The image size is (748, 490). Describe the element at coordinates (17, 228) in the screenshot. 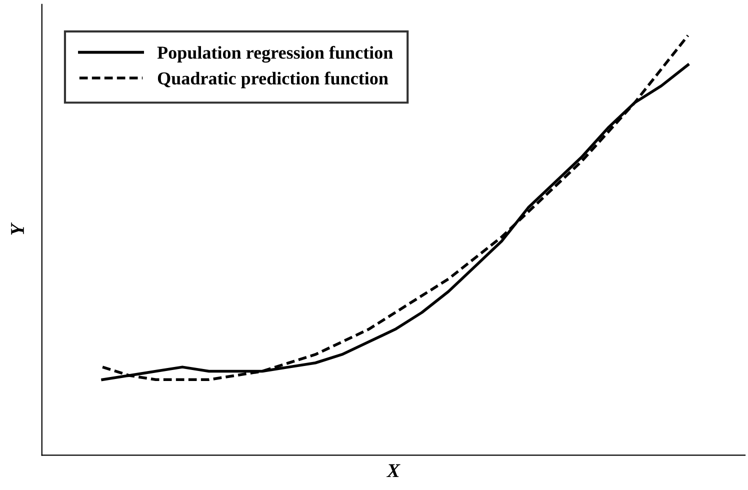

I see `y-axis-title: Y` at that location.